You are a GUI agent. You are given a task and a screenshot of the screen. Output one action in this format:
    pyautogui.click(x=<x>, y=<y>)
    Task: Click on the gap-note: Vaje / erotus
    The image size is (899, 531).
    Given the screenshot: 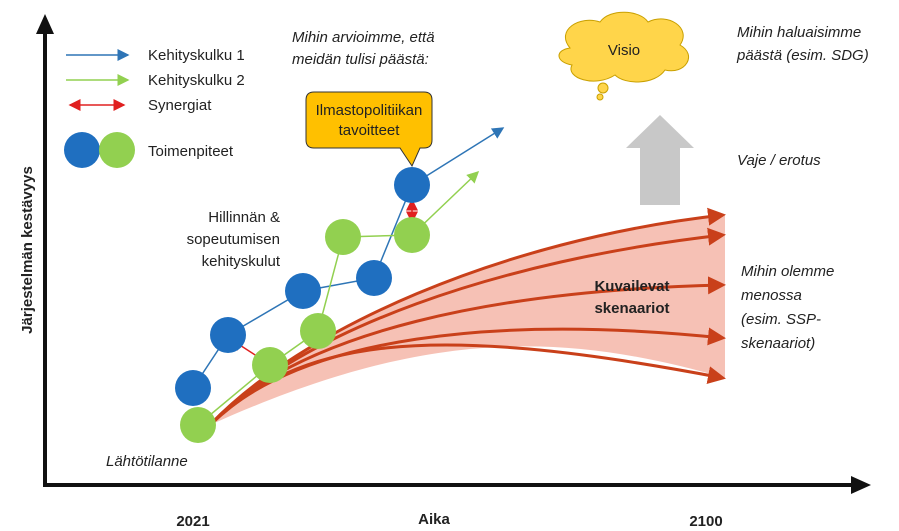 What is the action you would take?
    pyautogui.click(x=779, y=160)
    